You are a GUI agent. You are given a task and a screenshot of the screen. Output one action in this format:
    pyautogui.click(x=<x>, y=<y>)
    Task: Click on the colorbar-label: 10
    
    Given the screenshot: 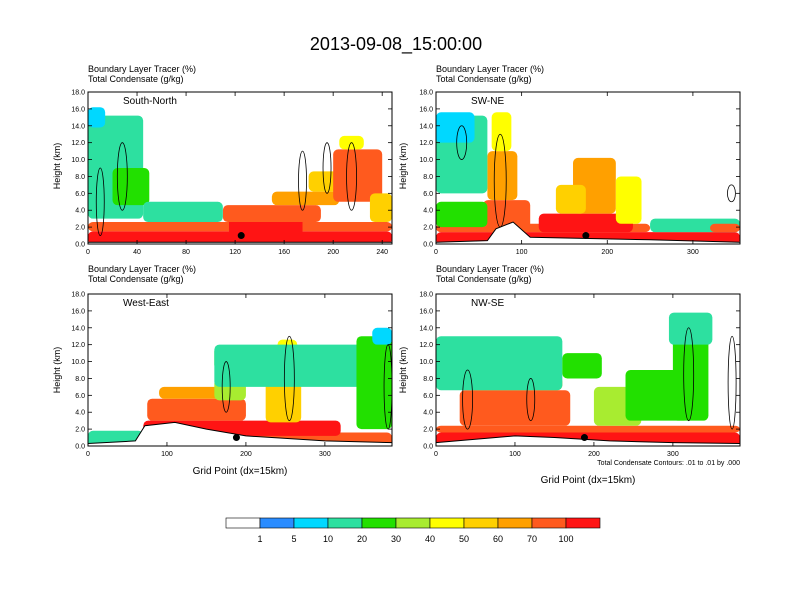 What is the action you would take?
    pyautogui.click(x=328, y=539)
    